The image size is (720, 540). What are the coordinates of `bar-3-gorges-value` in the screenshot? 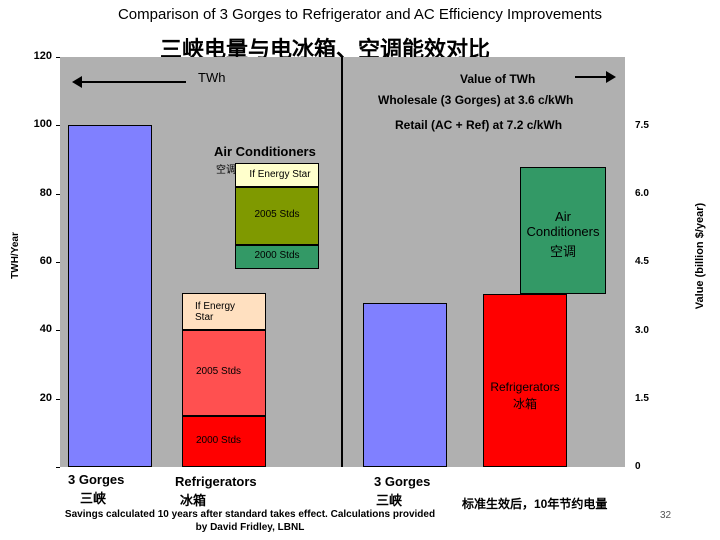 It's located at (405, 385).